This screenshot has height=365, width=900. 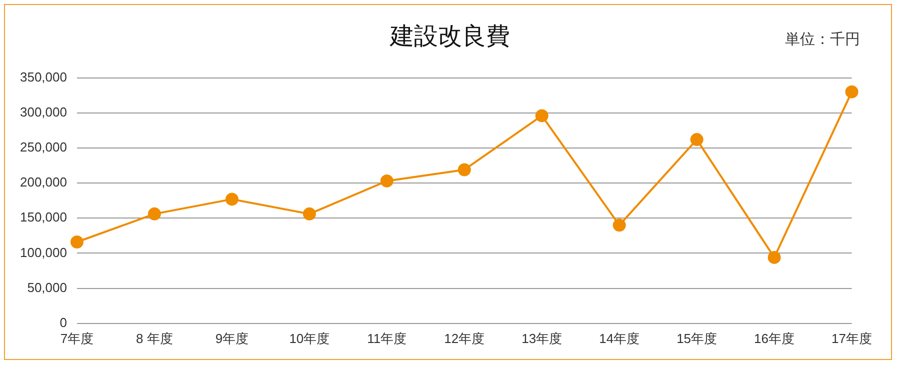 What do you see at coordinates (697, 338) in the screenshot?
I see `x-tick-label: 15年度` at bounding box center [697, 338].